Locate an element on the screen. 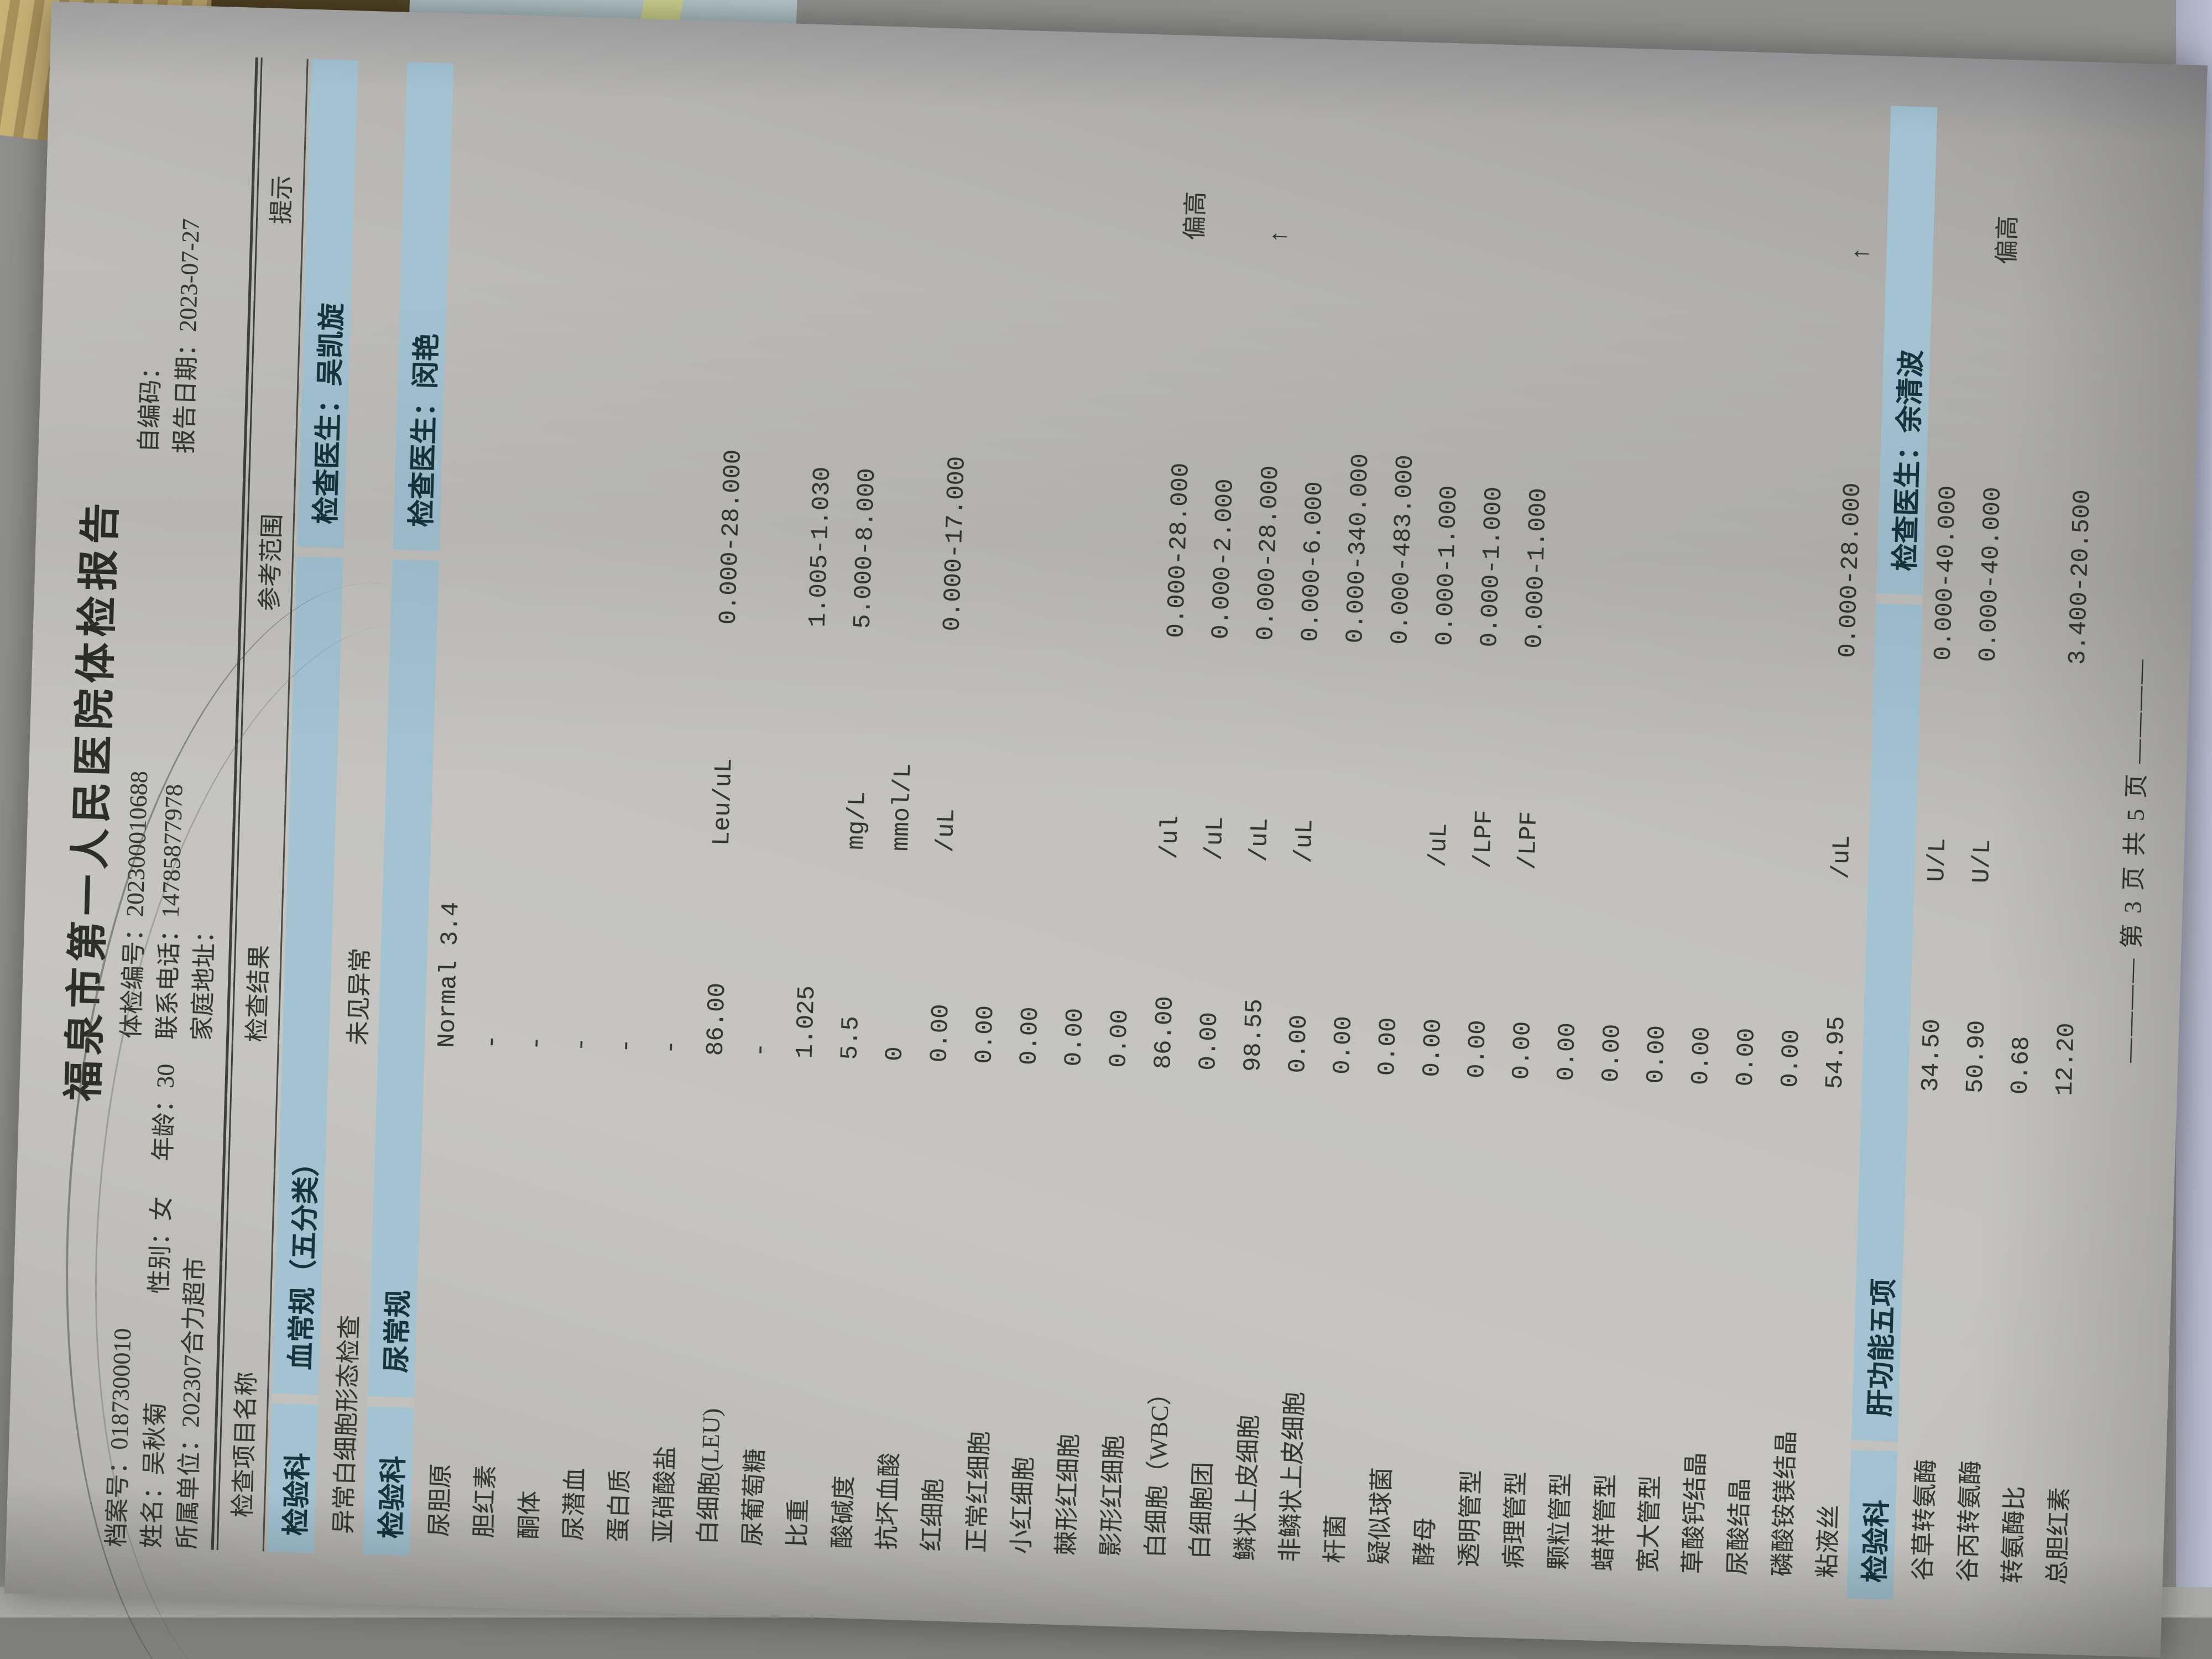  col-header-range: 参考范围 is located at coordinates (271, 562).